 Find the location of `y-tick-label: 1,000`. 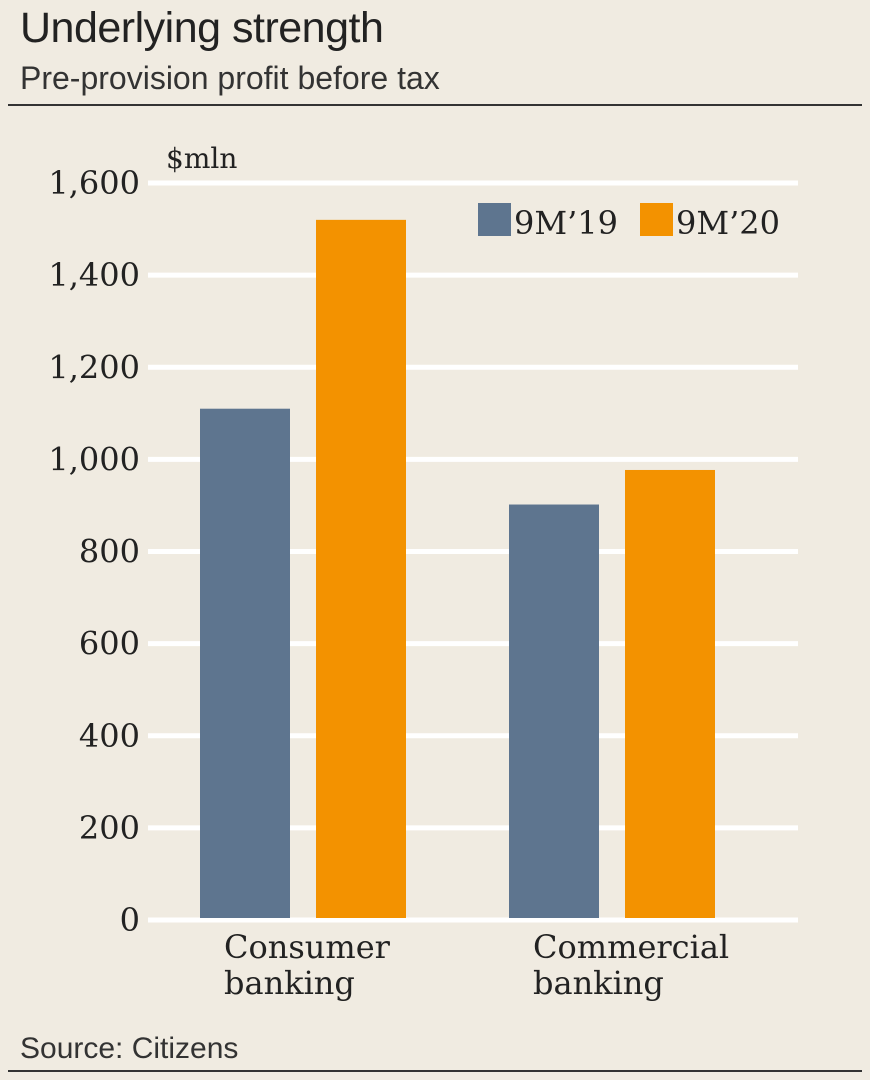

y-tick-label: 1,000 is located at coordinates (94, 459).